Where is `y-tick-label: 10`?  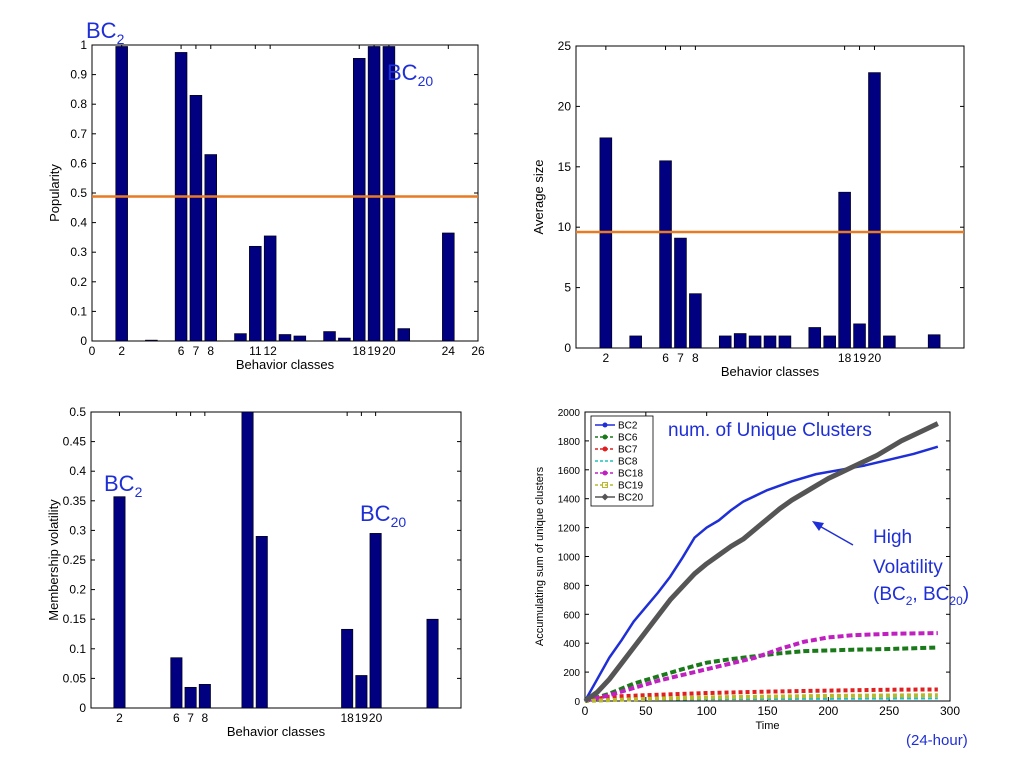
y-tick-label: 10 is located at coordinates (565, 227).